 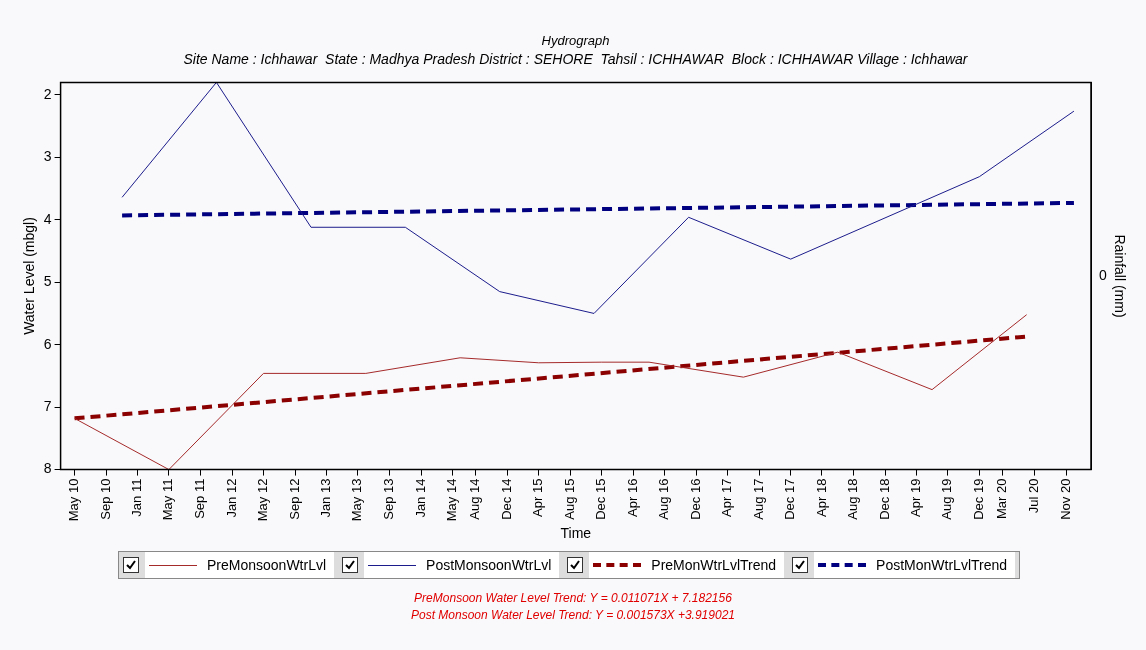 I want to click on x-tick-label: Apr 18, so click(x=821, y=497).